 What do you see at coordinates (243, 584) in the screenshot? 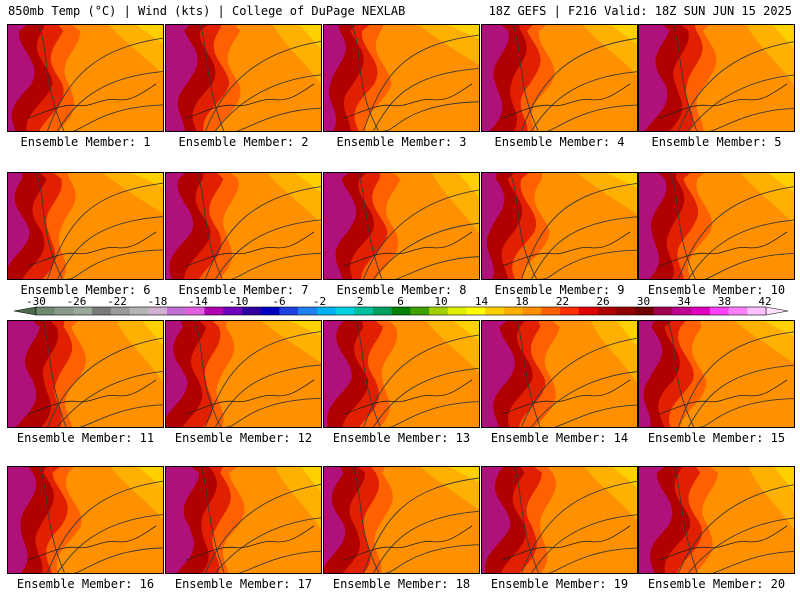
I see `member-caption-17: Ensemble Member: 17` at bounding box center [243, 584].